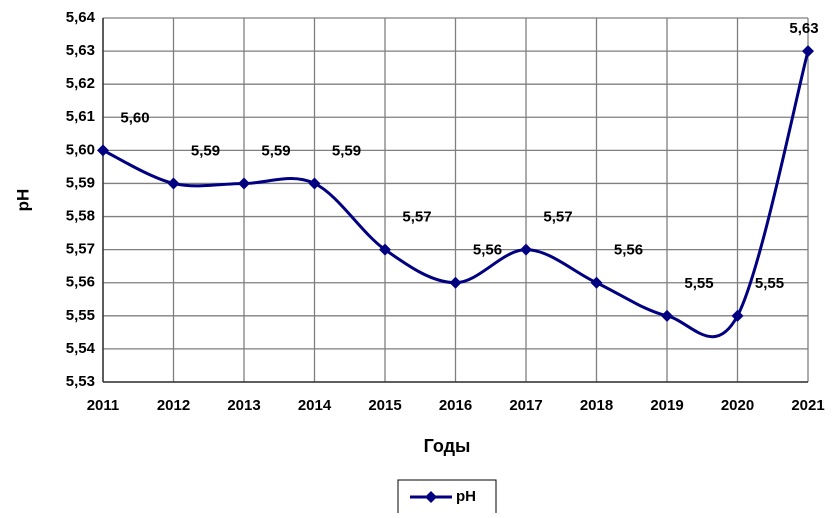 The width and height of the screenshot is (833, 518). Describe the element at coordinates (134, 117) in the screenshot. I see `data-label: 5,60` at that location.